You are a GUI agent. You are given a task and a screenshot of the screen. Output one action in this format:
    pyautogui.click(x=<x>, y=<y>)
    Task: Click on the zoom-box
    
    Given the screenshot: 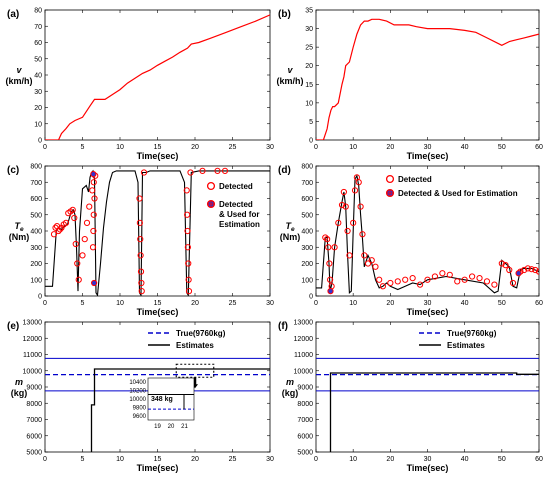 What is the action you would take?
    pyautogui.click(x=195, y=370)
    